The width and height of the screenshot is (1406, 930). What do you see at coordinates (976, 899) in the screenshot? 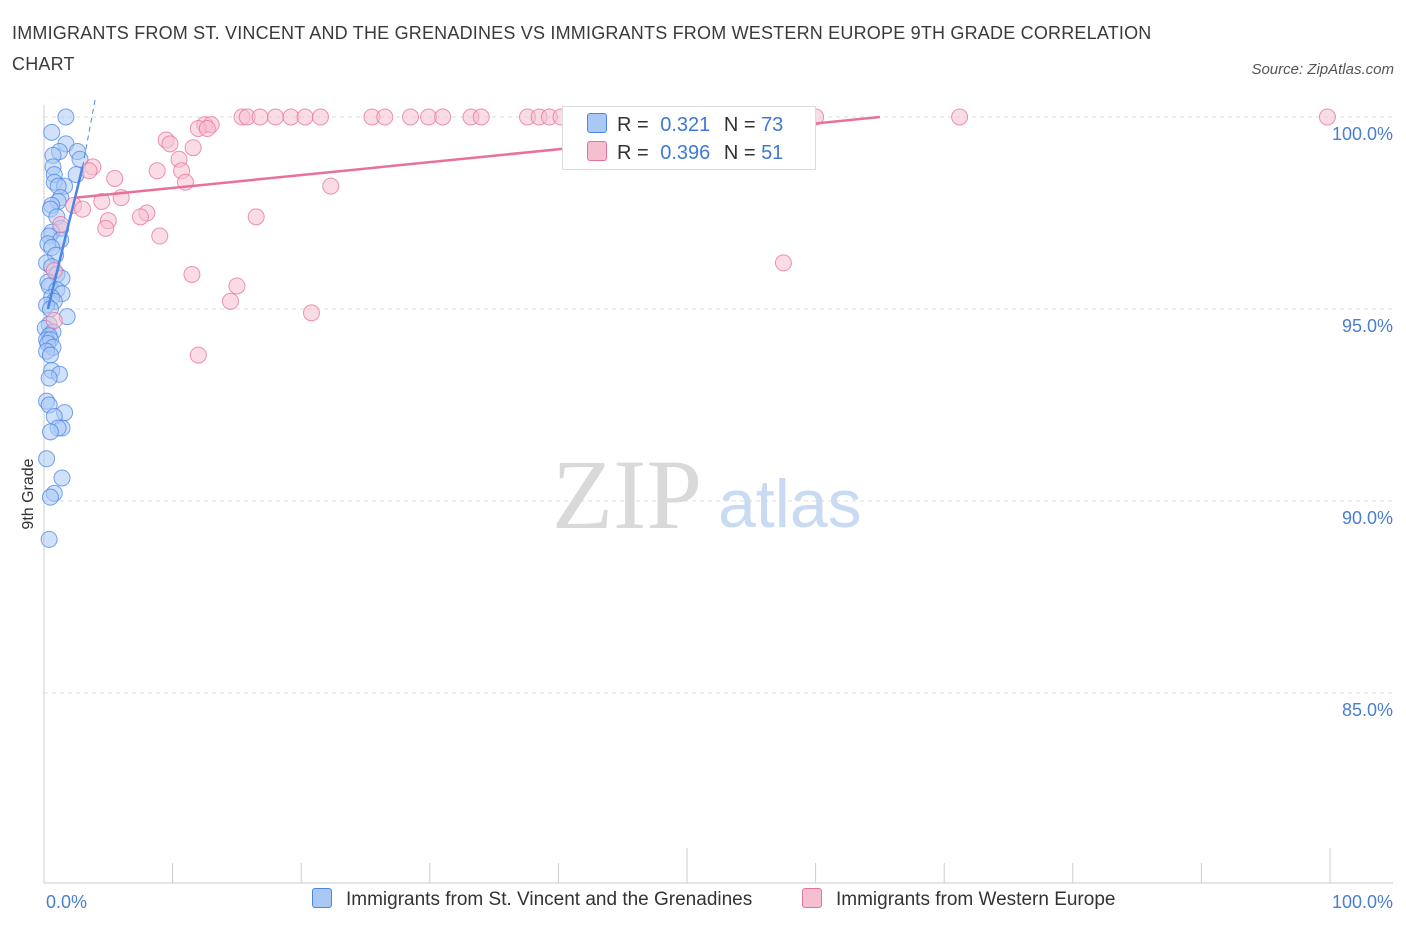
I see `legend-label-western-europe: Immigrants from Western Europe` at bounding box center [976, 899].